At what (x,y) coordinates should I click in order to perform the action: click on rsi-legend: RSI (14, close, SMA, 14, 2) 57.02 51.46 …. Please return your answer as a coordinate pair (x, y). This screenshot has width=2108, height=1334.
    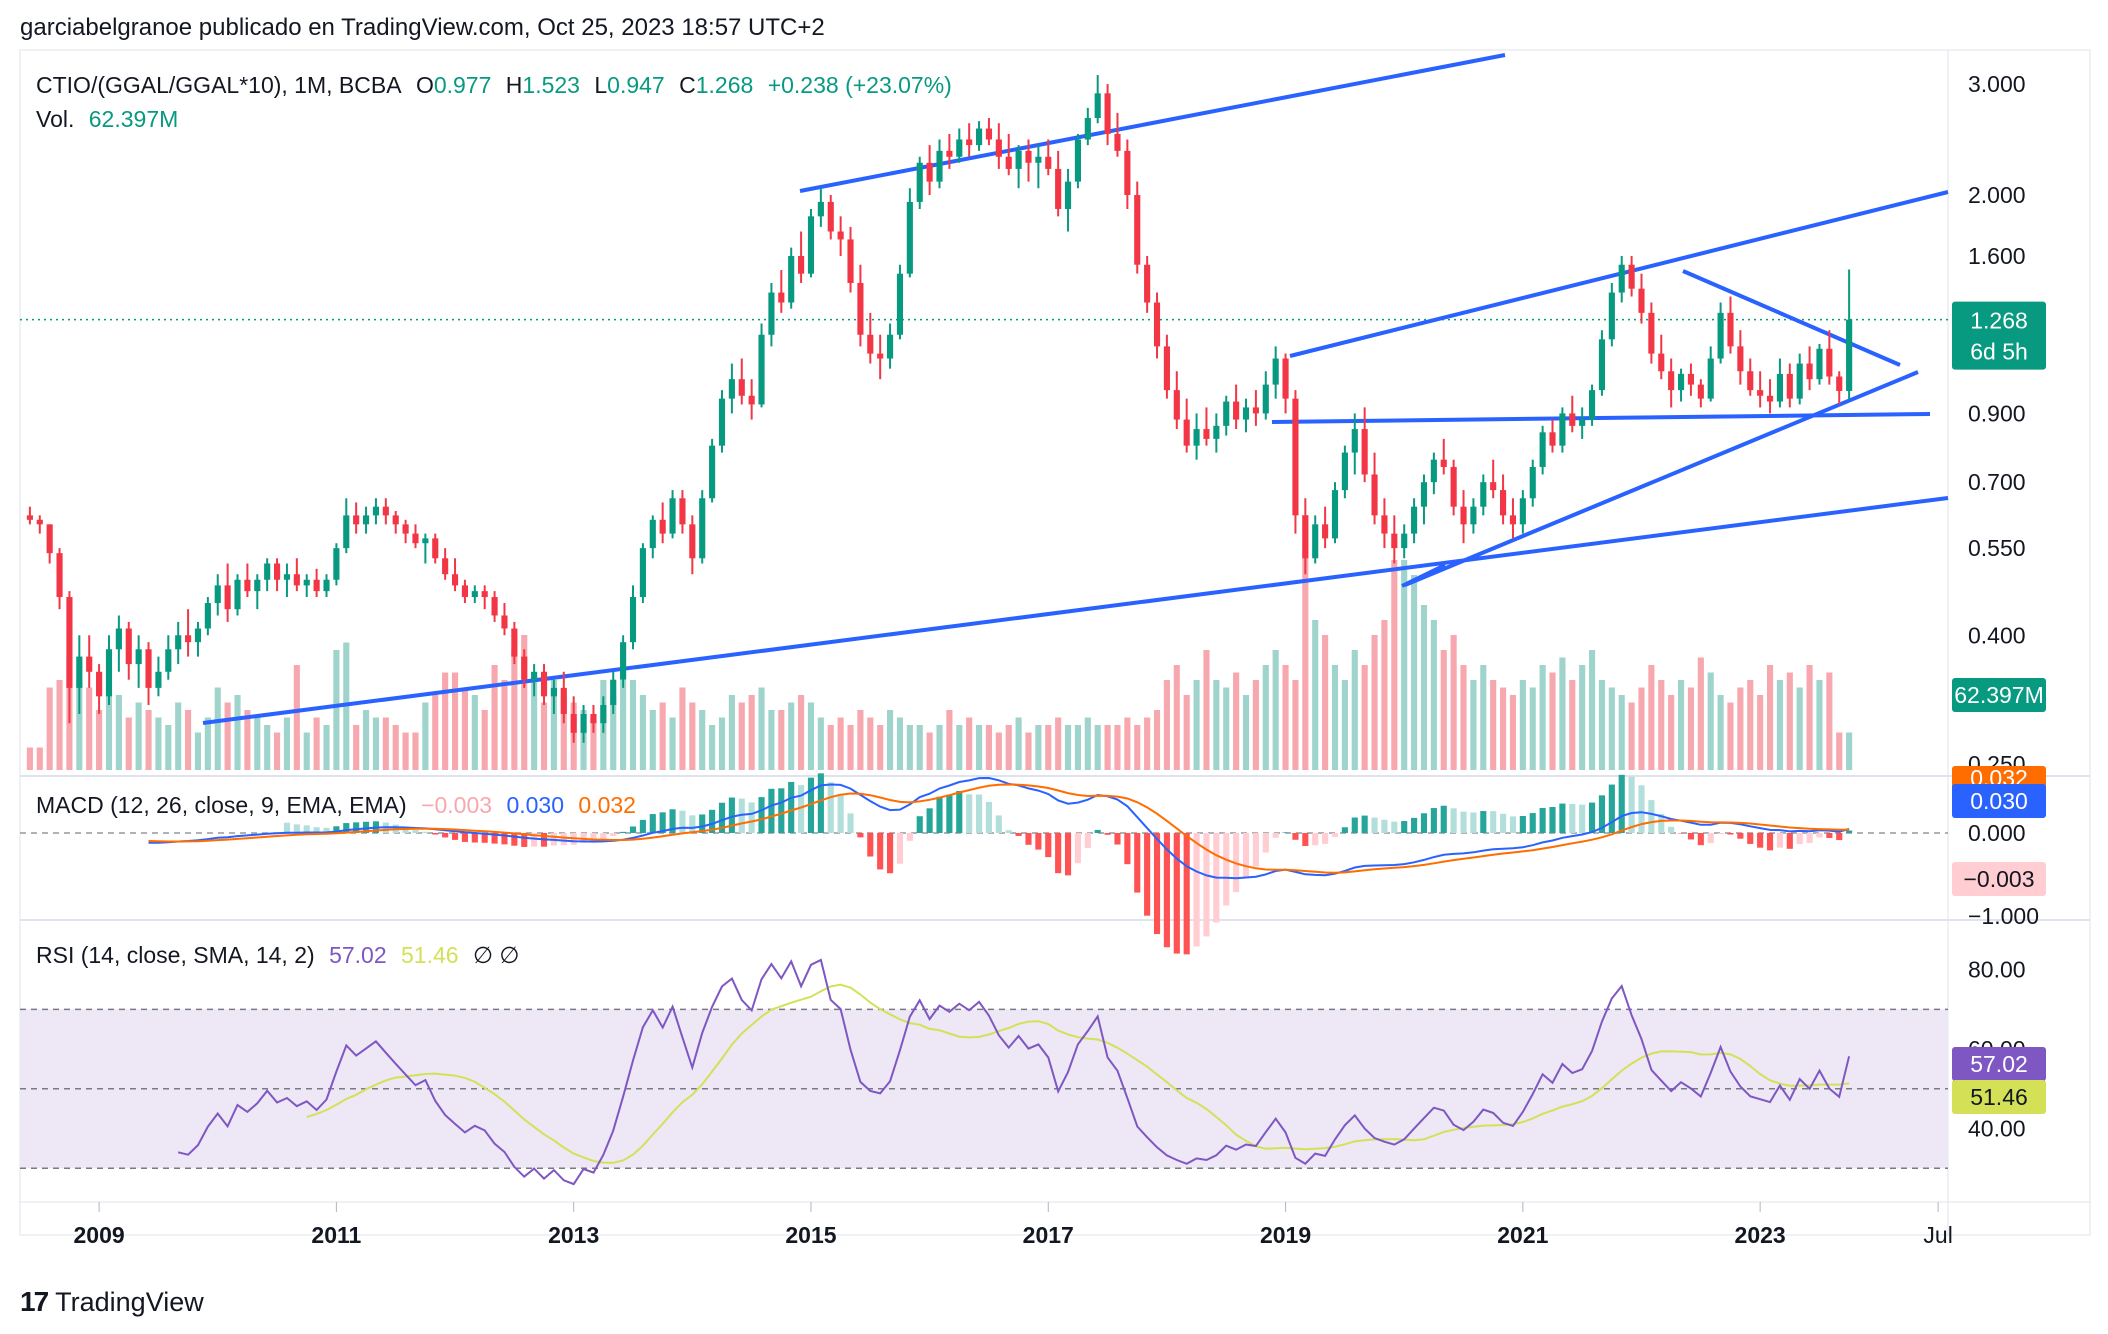
    Looking at the image, I should click on (281, 955).